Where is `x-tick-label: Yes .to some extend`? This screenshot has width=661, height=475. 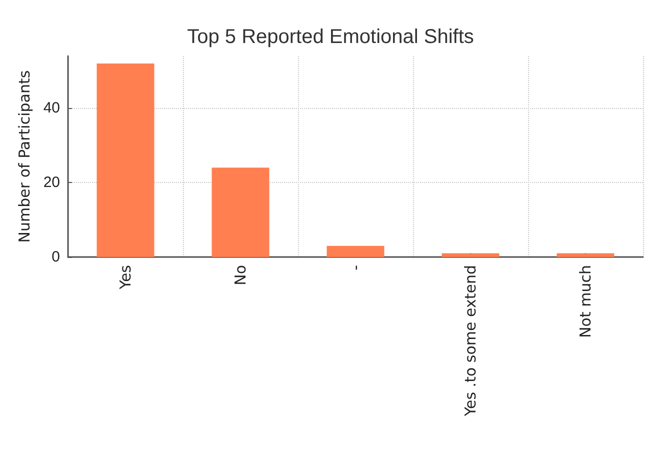
x-tick-label: Yes .to some extend is located at coordinates (471, 341).